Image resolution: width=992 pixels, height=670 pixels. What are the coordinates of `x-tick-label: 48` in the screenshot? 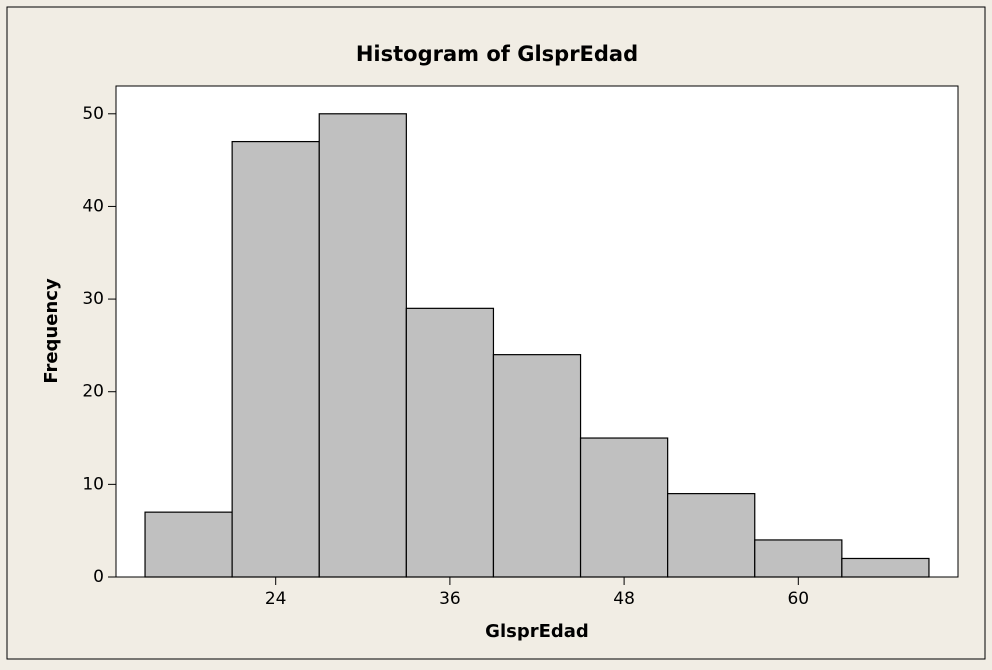 It's located at (624, 599).